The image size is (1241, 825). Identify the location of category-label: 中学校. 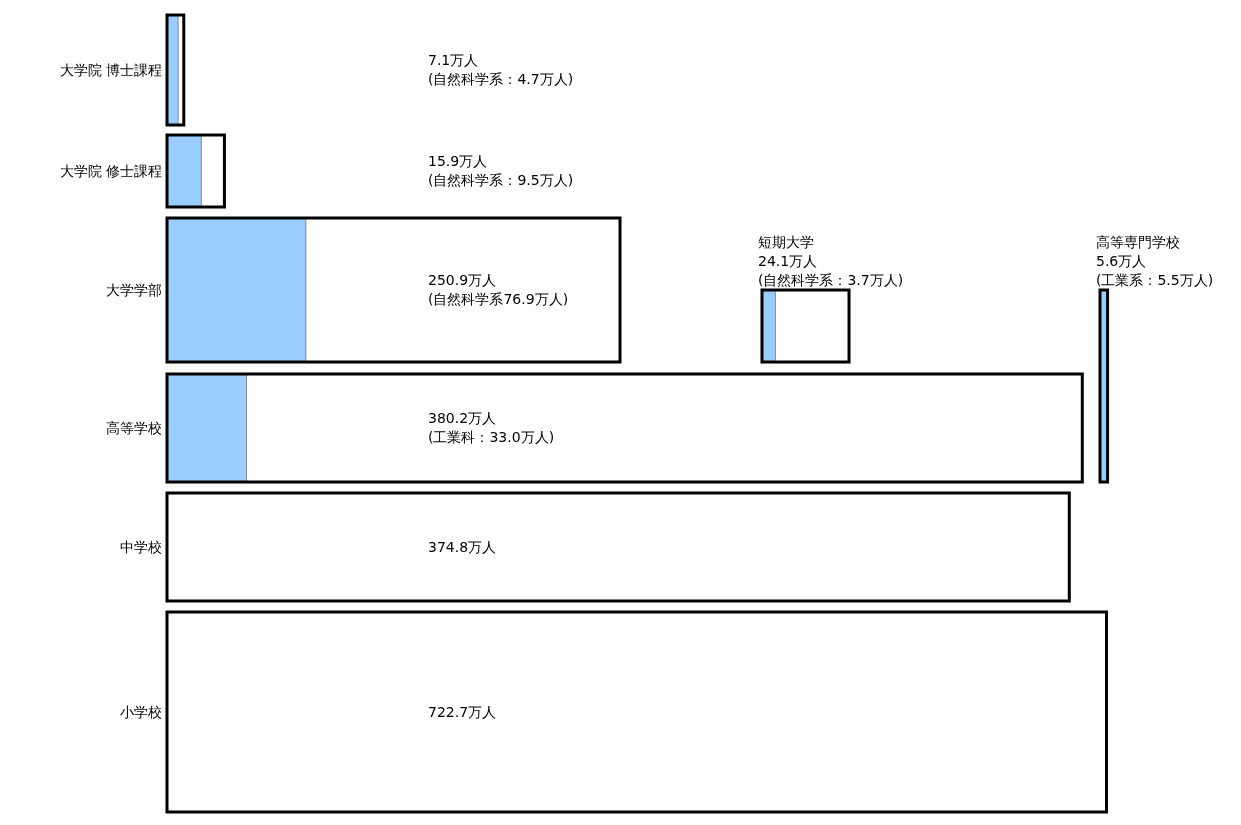
(141, 547).